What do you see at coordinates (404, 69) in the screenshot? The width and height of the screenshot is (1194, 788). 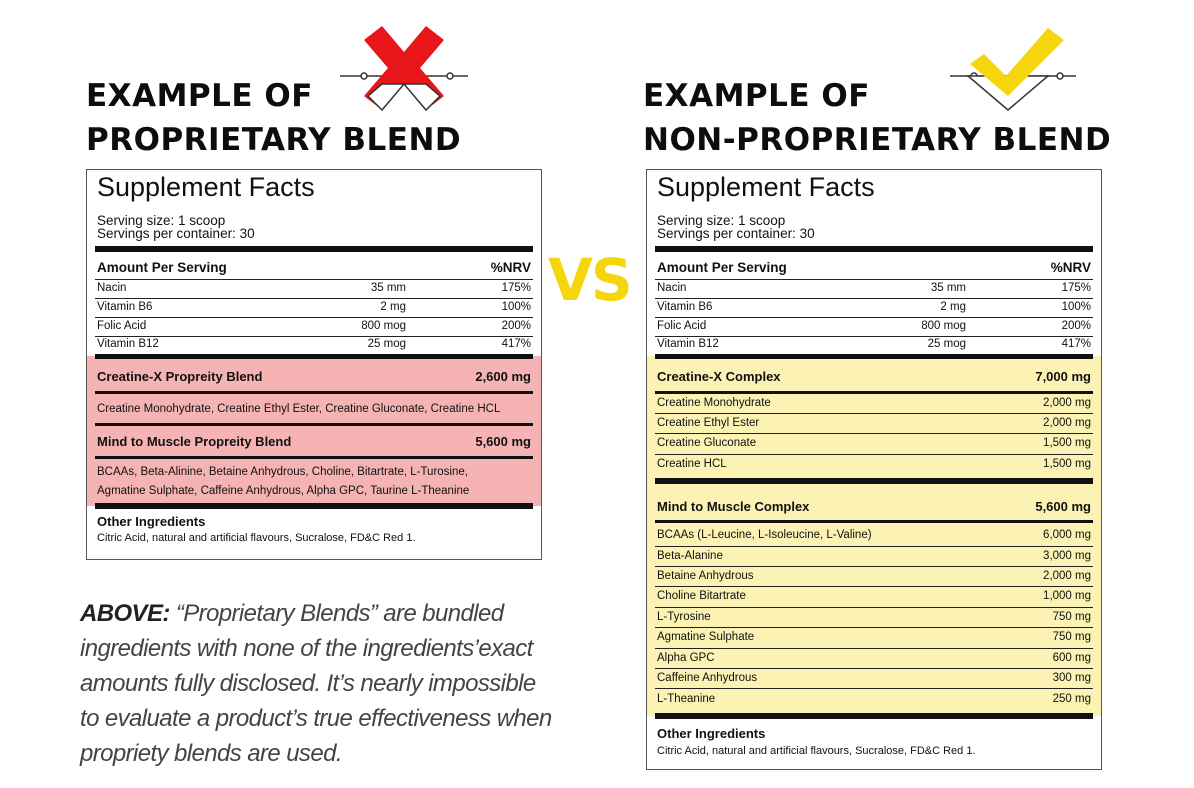 I see `x-mark-icon` at bounding box center [404, 69].